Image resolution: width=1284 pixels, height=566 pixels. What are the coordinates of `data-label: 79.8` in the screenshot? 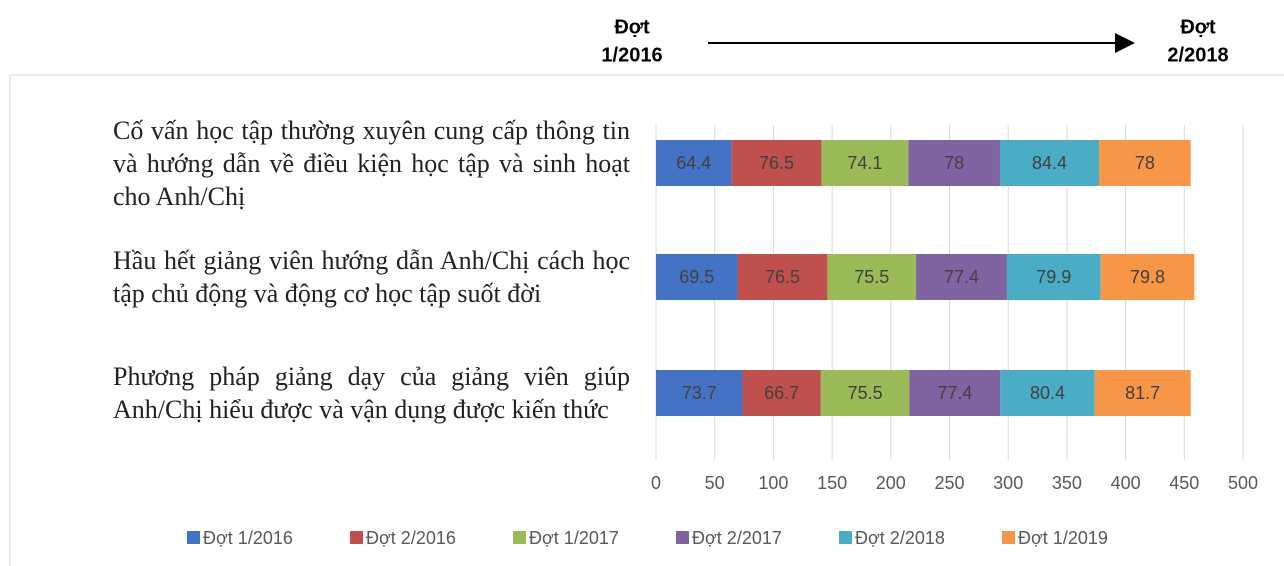 It's located at (1147, 277).